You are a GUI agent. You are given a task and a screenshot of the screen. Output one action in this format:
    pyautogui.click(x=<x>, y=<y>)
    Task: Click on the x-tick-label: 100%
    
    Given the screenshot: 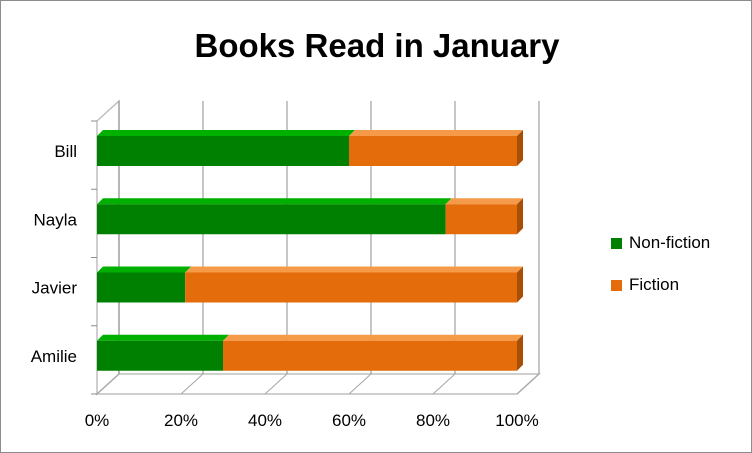 What is the action you would take?
    pyautogui.click(x=516, y=420)
    